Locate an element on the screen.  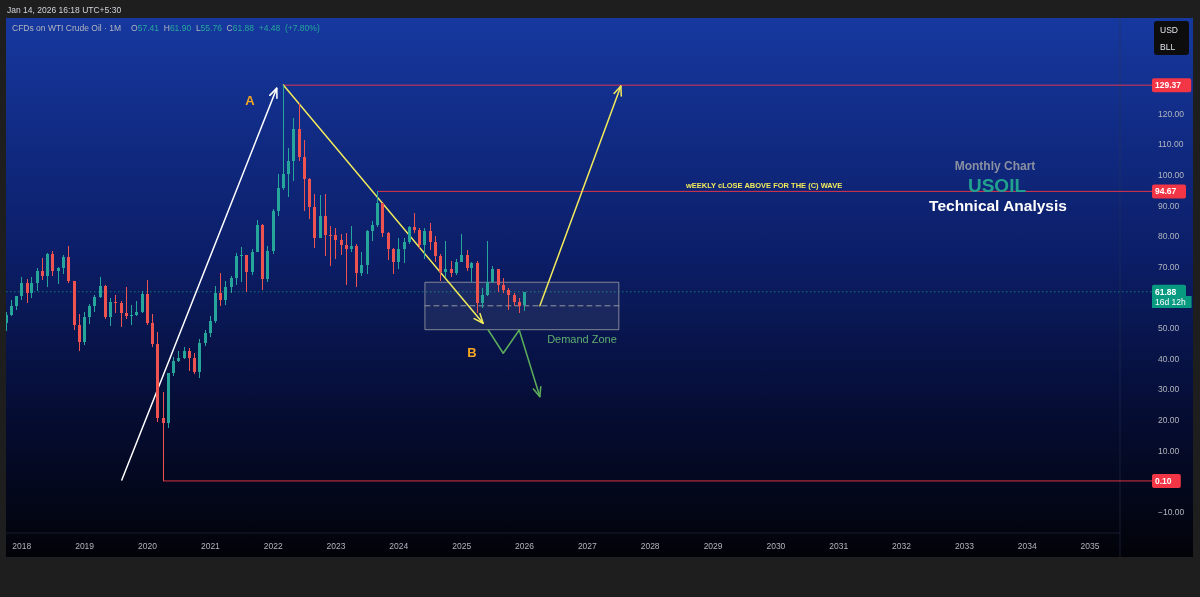
y-tick-label: 20.00 is located at coordinates (1169, 420).